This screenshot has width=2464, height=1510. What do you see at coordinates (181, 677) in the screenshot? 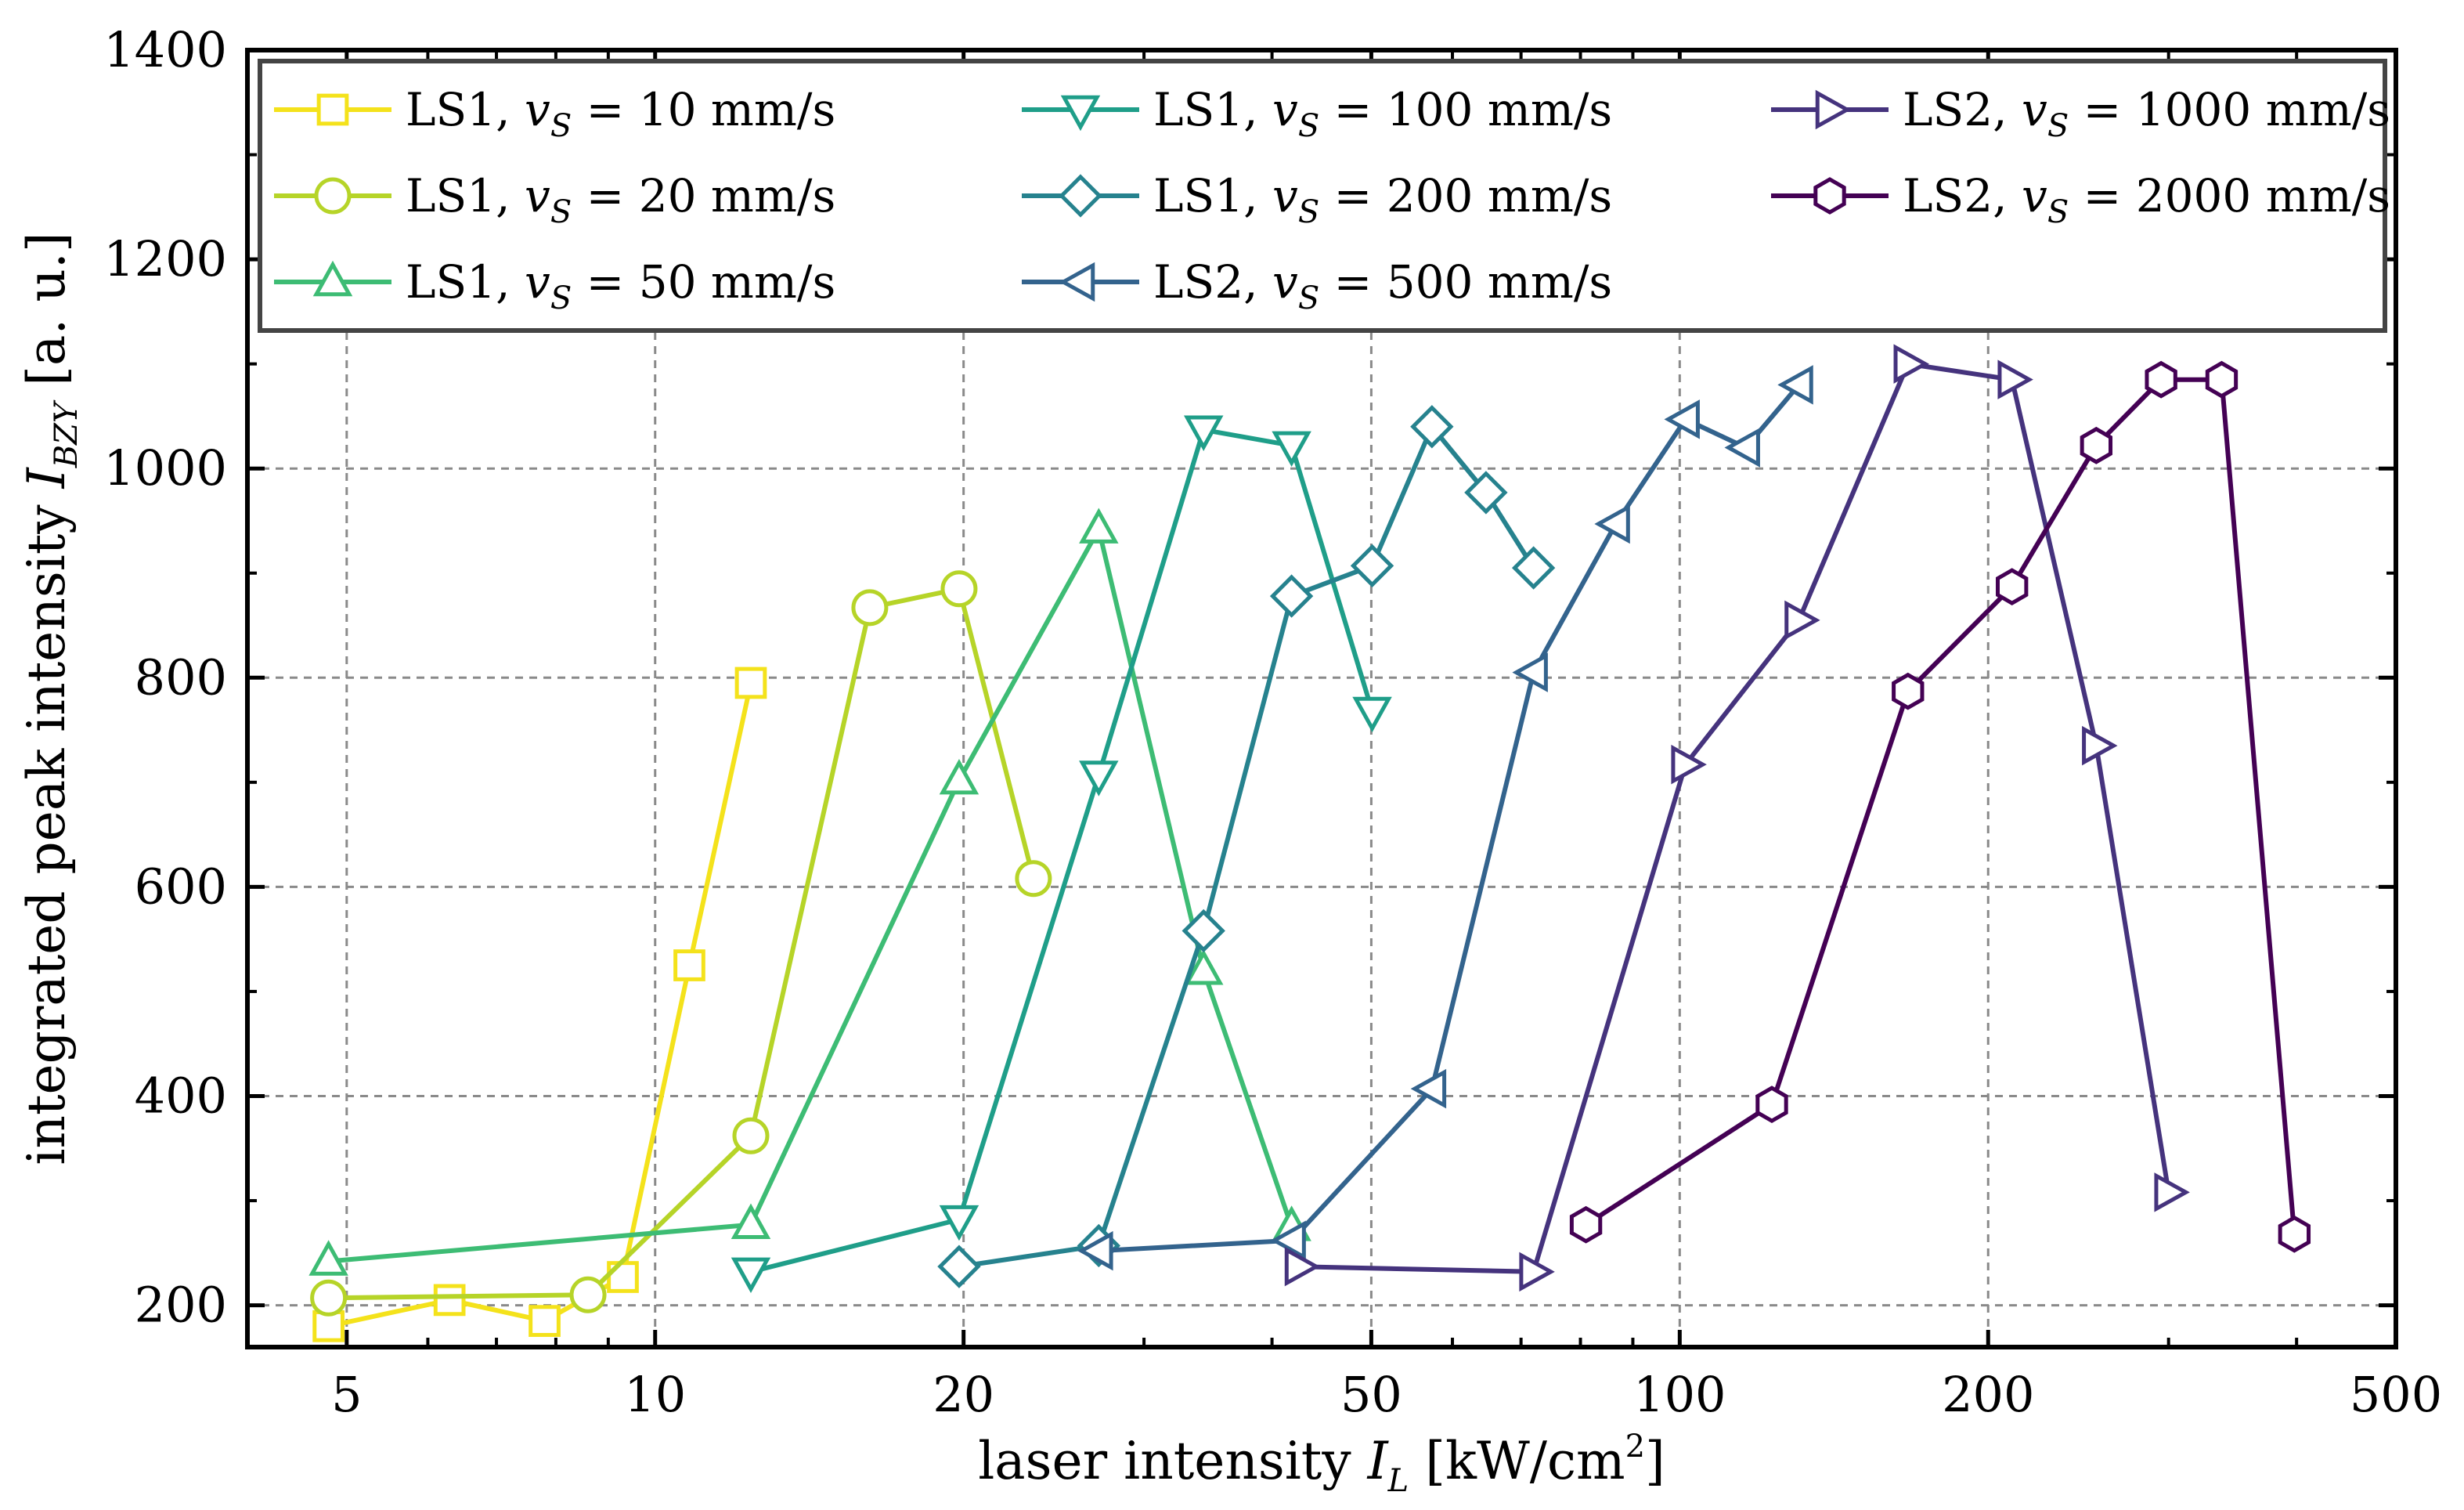
I see `y-tick-label: 800` at bounding box center [181, 677].